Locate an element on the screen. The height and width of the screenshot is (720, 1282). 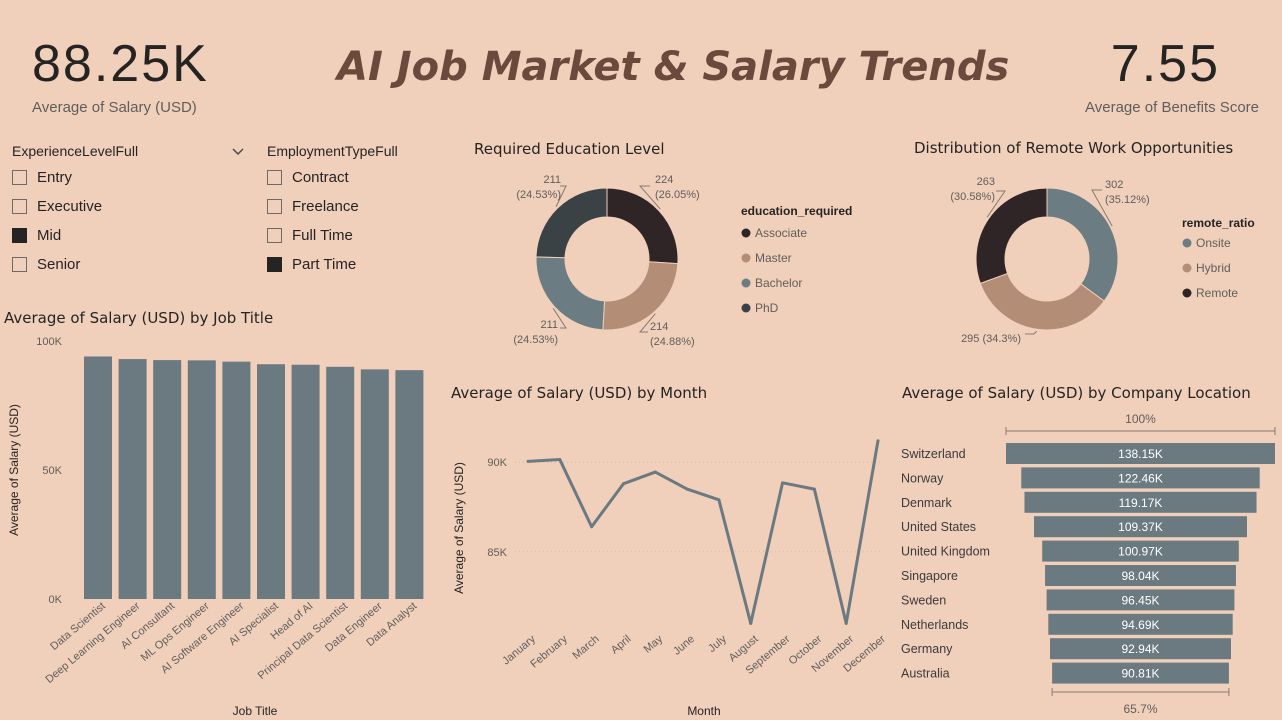
funnel-data-label: 119.17K is located at coordinates (1141, 503).